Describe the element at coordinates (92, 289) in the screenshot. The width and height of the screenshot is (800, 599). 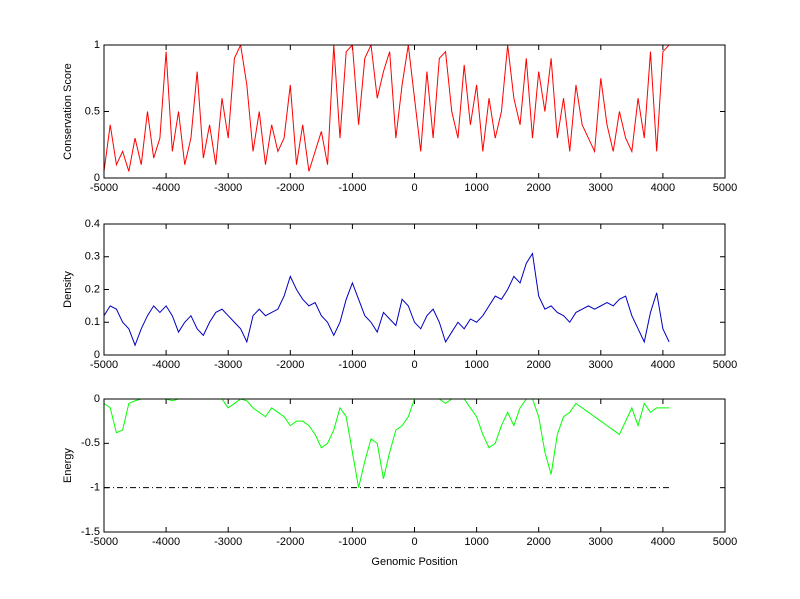
I see `y-tick-label: 0.2` at that location.